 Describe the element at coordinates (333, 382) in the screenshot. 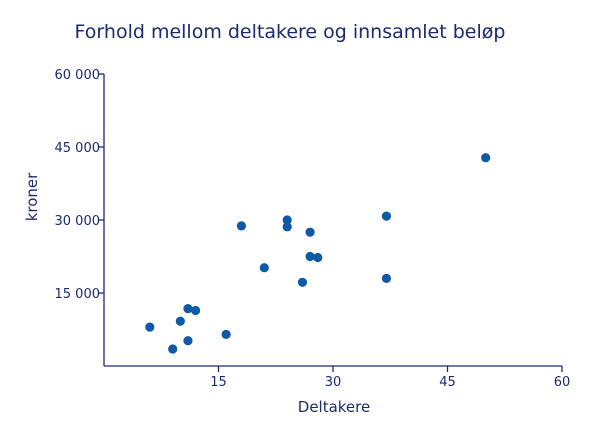

I see `x-tick-label: 30` at that location.